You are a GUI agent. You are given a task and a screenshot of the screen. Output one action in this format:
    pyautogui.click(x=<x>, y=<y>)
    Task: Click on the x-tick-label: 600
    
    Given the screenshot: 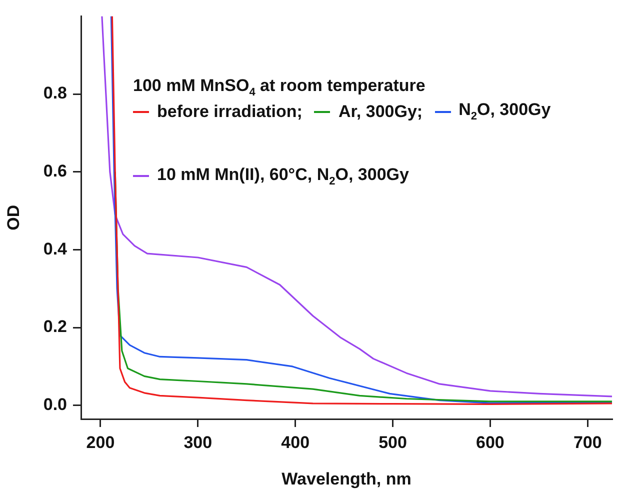 What is the action you would take?
    pyautogui.click(x=490, y=442)
    